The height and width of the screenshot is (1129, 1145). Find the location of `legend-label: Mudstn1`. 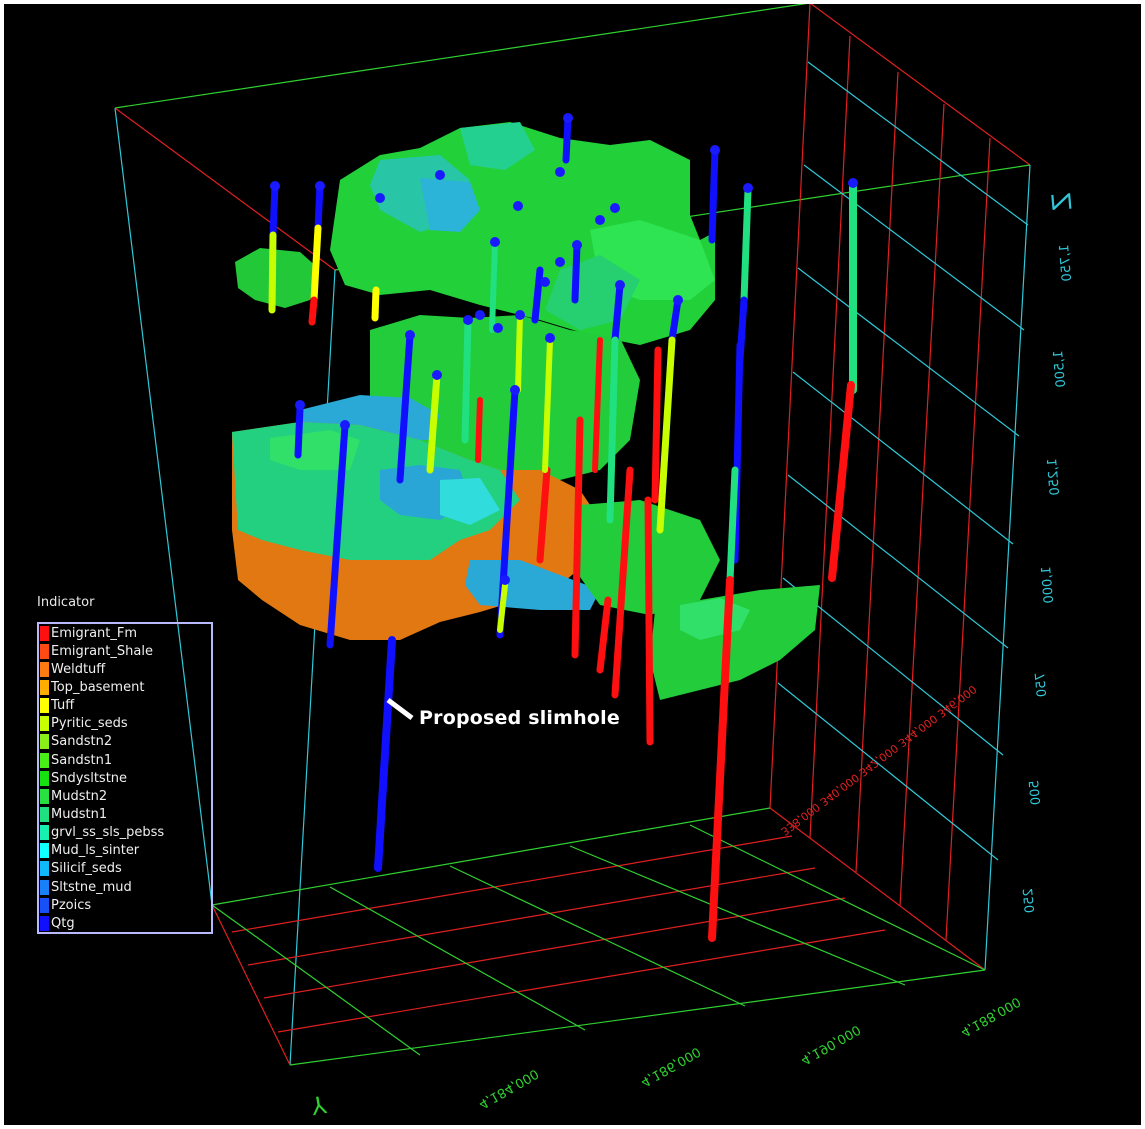

legend-label: Mudstn1 is located at coordinates (79, 814).